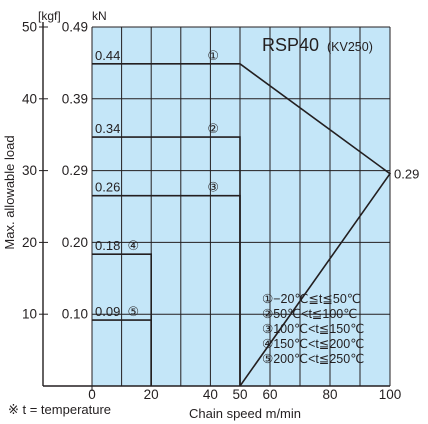  I want to click on y-tick-label-kgf: 20, so click(29, 242).